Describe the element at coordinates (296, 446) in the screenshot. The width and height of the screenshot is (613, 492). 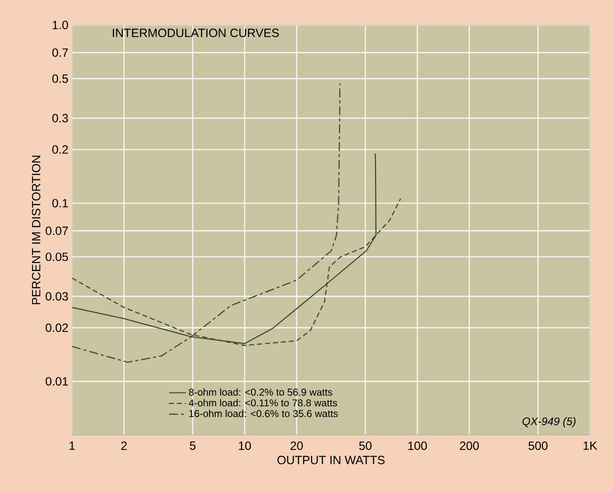
I see `x-tick-label: 20` at that location.